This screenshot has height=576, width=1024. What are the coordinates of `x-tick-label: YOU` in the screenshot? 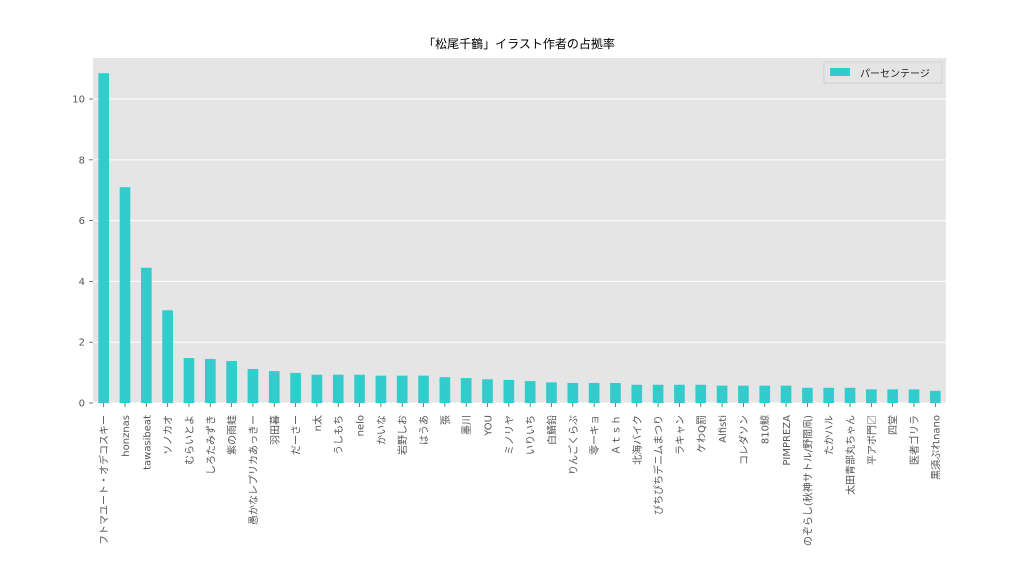 It's located at (489, 426).